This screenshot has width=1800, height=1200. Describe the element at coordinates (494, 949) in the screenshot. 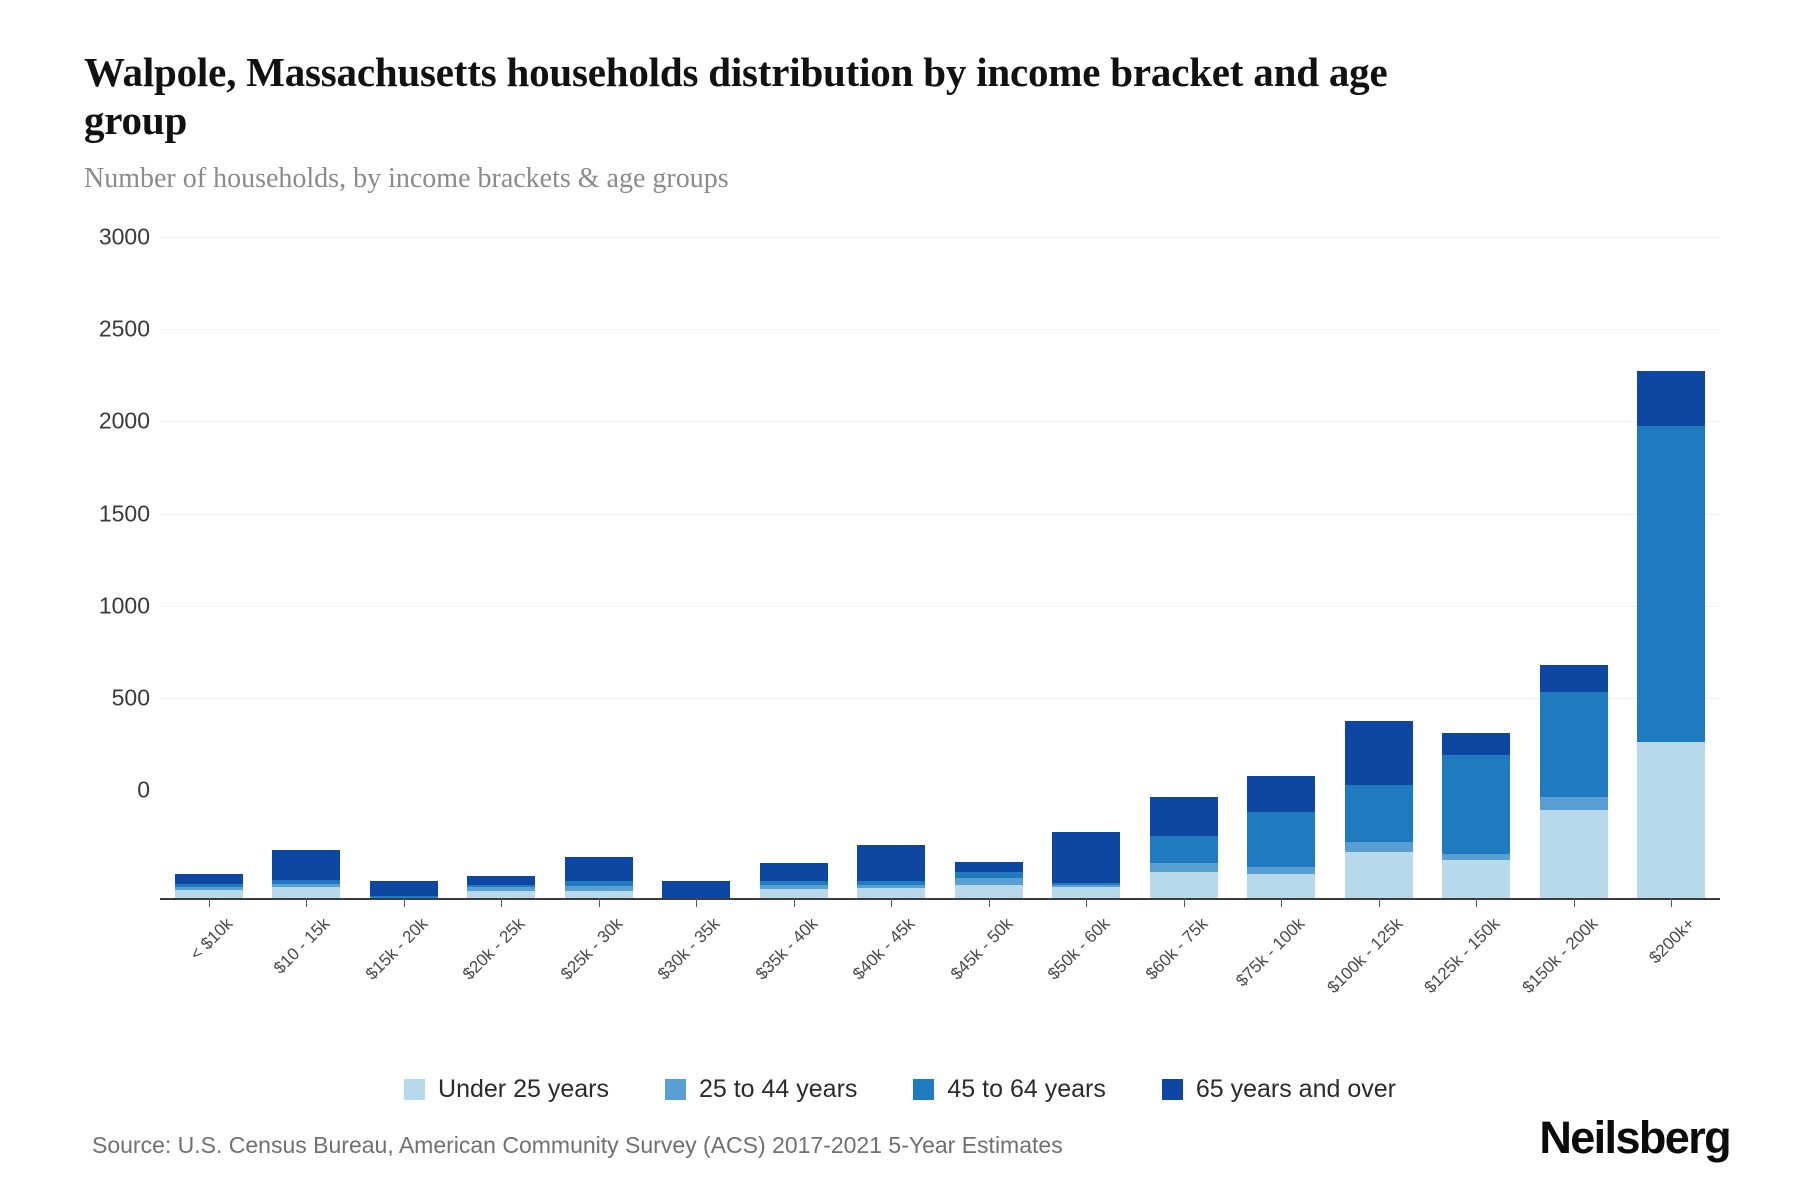

I see `x-axis-tick-label: $20k - 25k` at that location.